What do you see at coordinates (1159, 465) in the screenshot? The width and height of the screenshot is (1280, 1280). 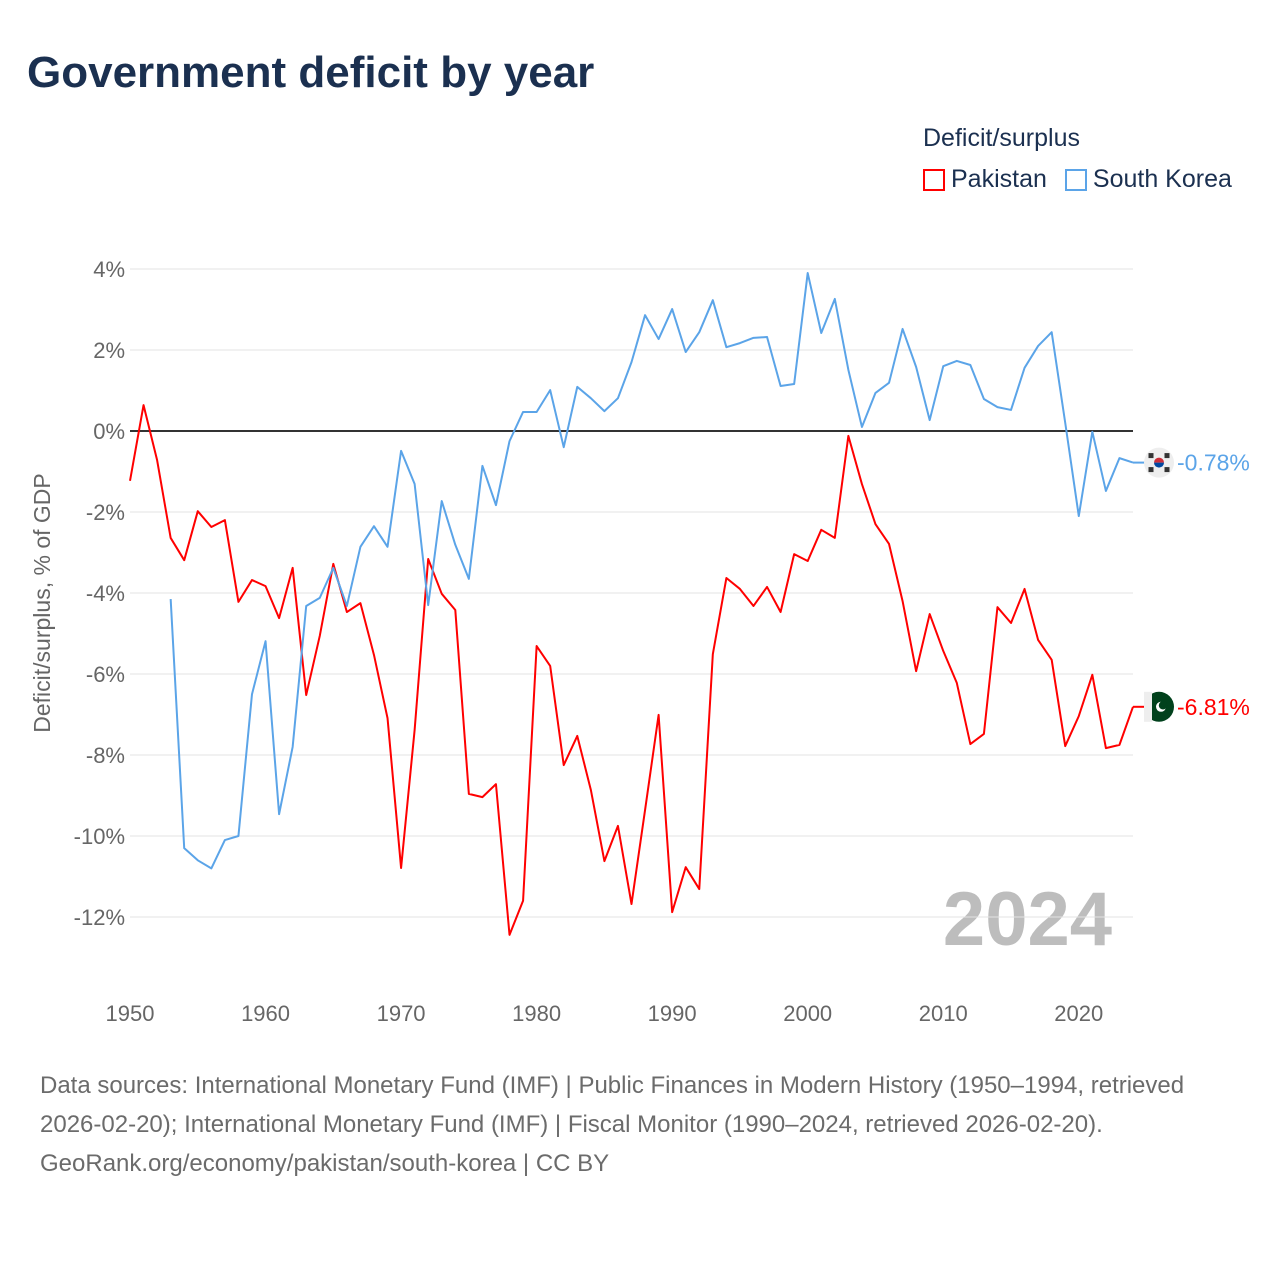 I see `south-korea-flag-taeguk-bottom` at bounding box center [1159, 465].